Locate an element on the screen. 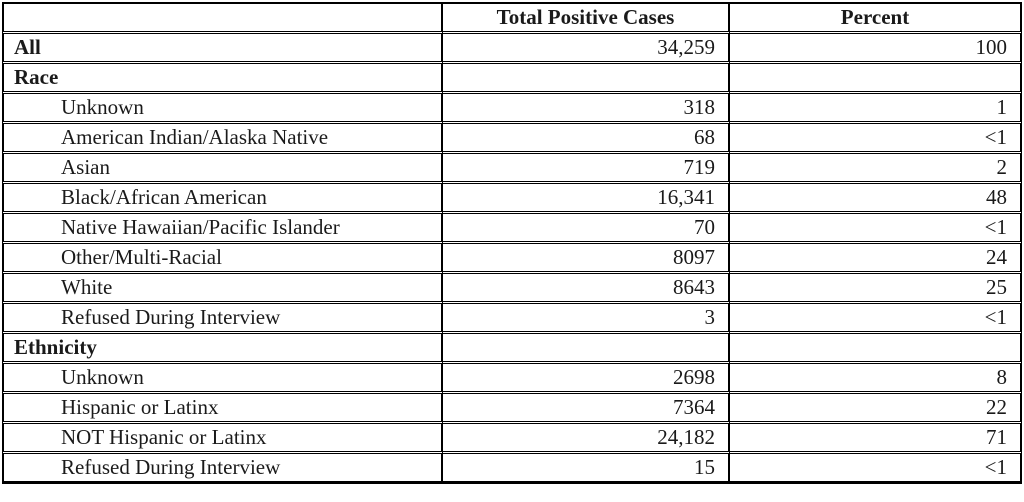 This screenshot has width=1024, height=502. row-label: Other/Multi-Racial is located at coordinates (222, 259).